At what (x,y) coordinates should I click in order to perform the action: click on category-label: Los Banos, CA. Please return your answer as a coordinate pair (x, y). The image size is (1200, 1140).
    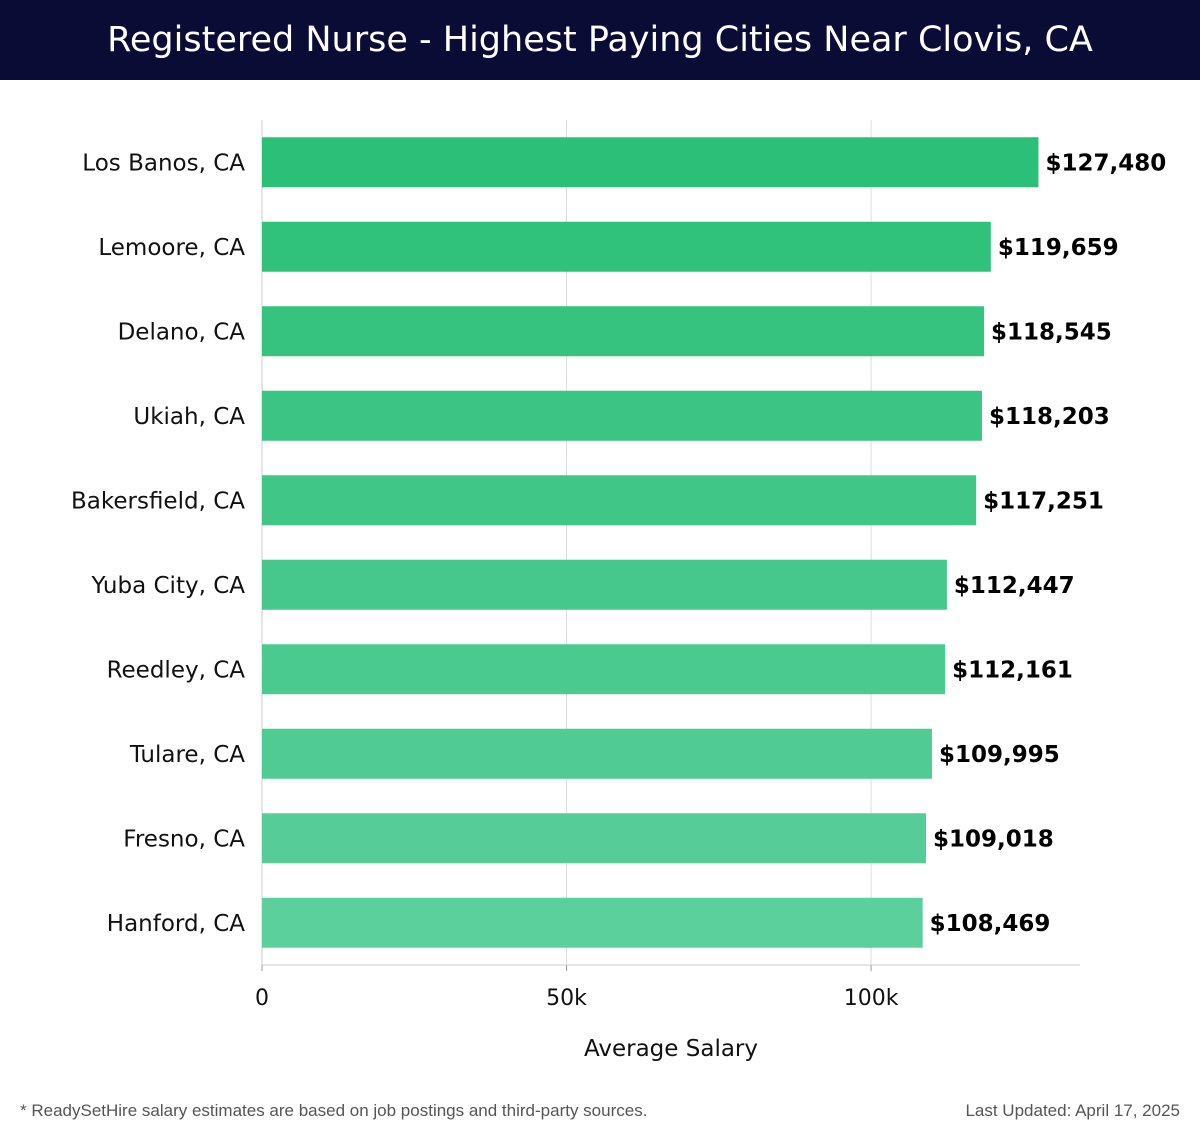
    Looking at the image, I should click on (163, 163).